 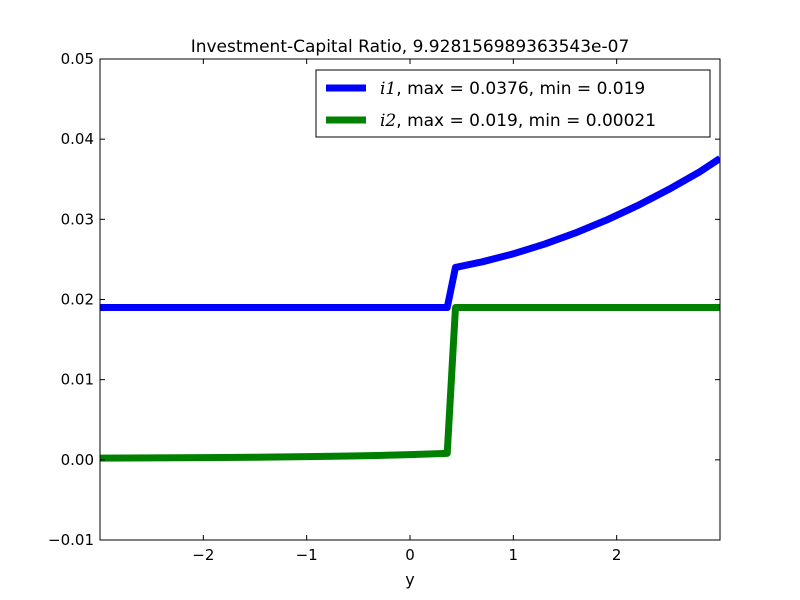 I want to click on y-tick-label: 0.00, so click(x=77, y=460).